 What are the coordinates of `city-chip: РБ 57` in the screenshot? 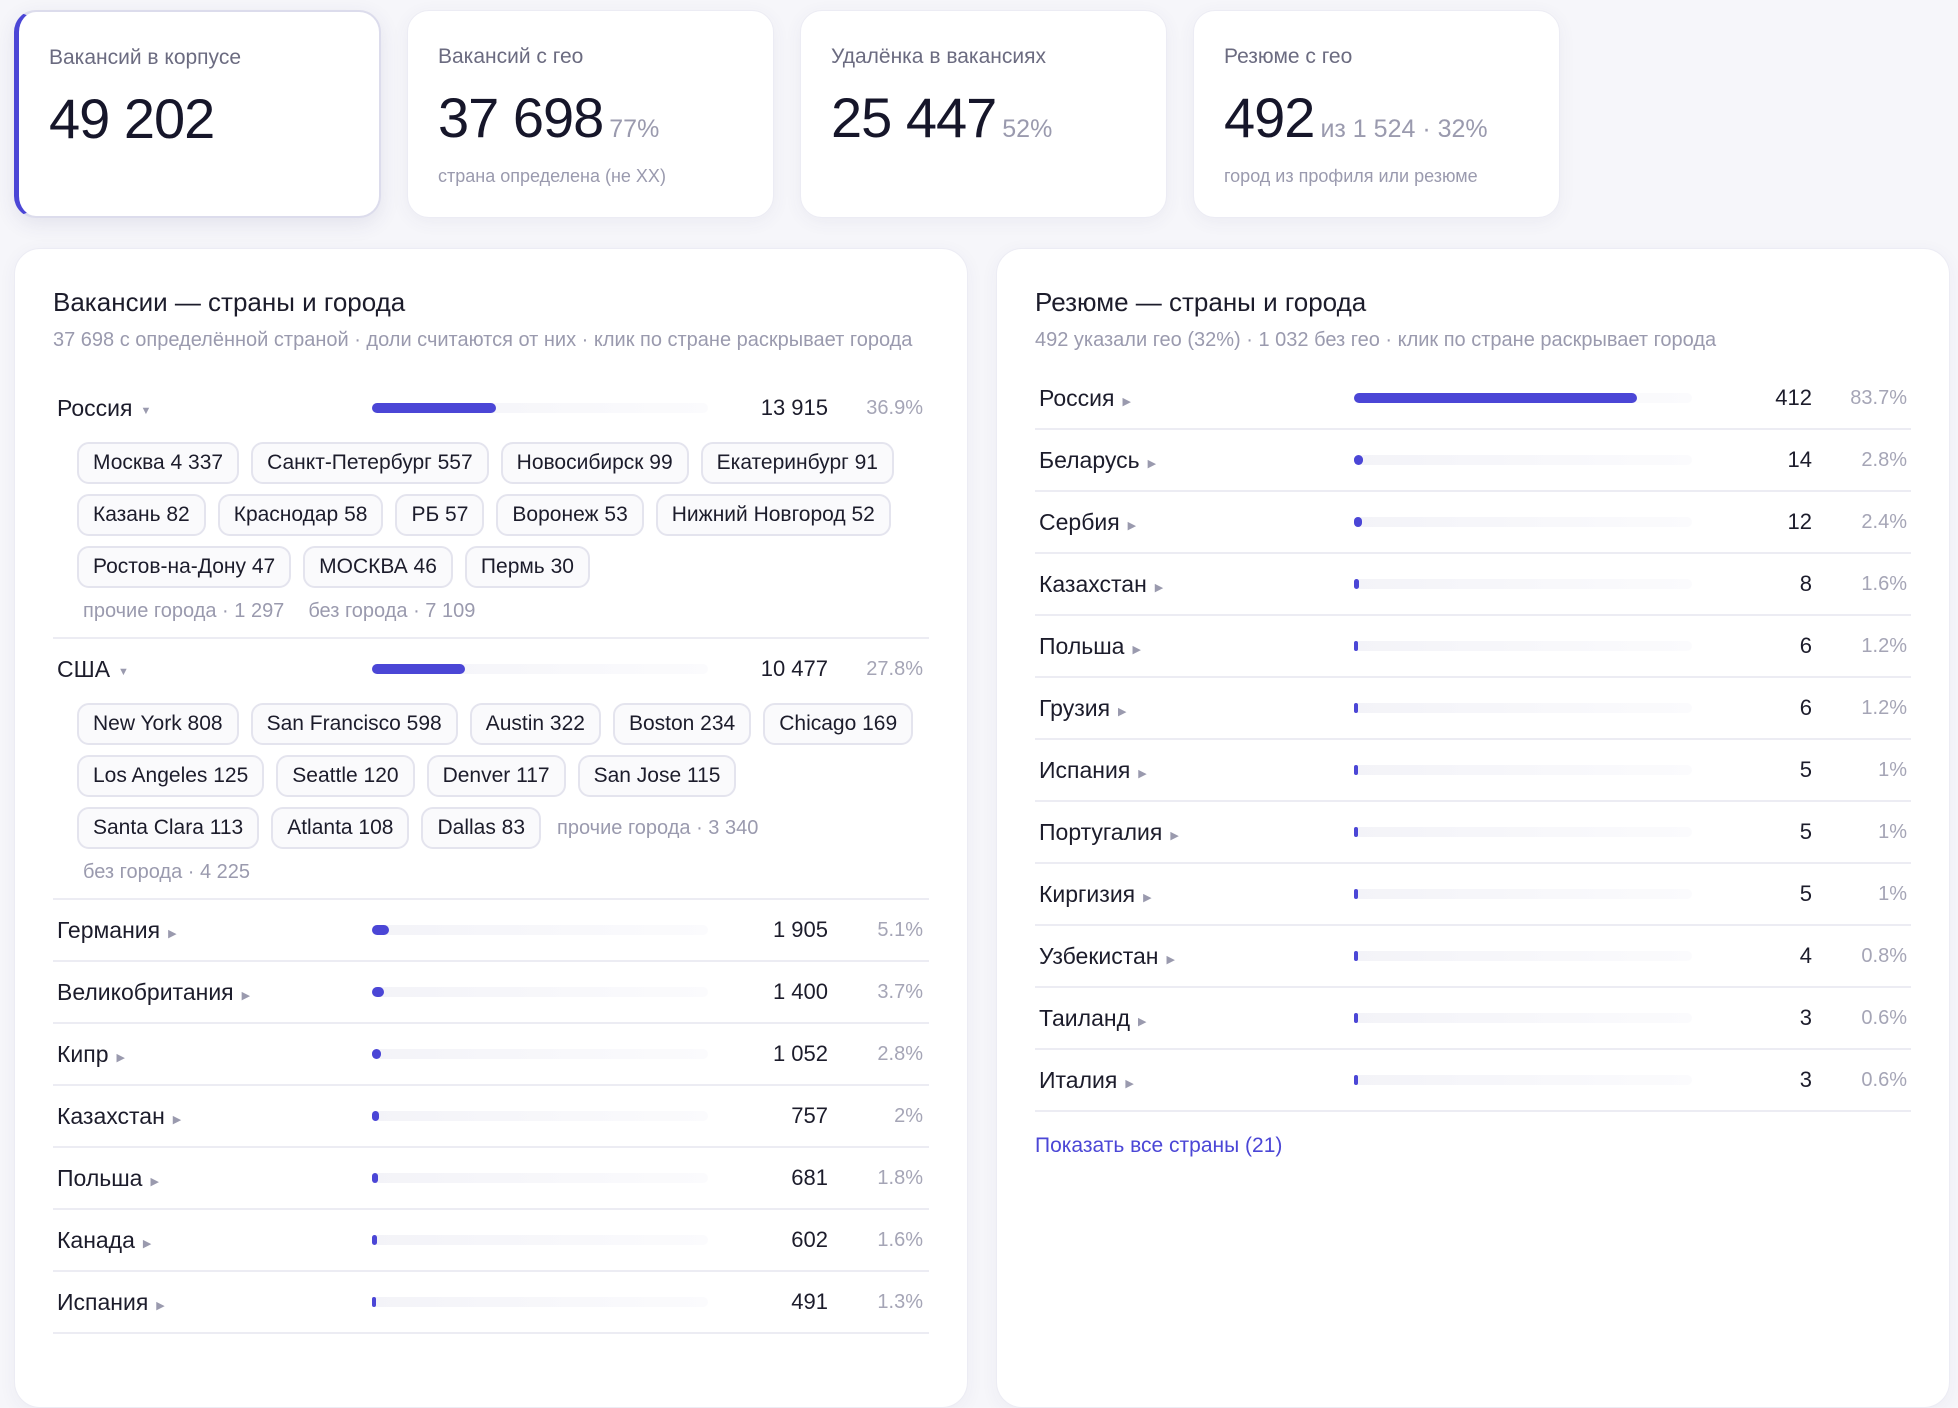 It's located at (440, 515).